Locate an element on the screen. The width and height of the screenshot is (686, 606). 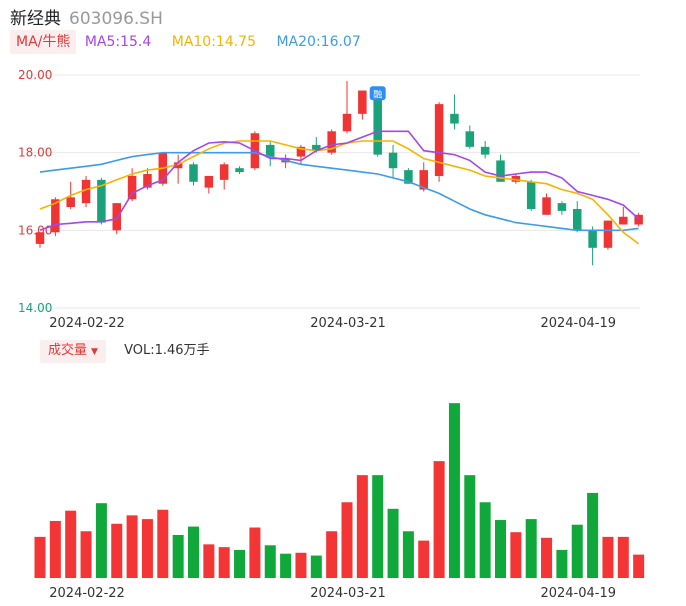
ma5-line is located at coordinates (339, 181).